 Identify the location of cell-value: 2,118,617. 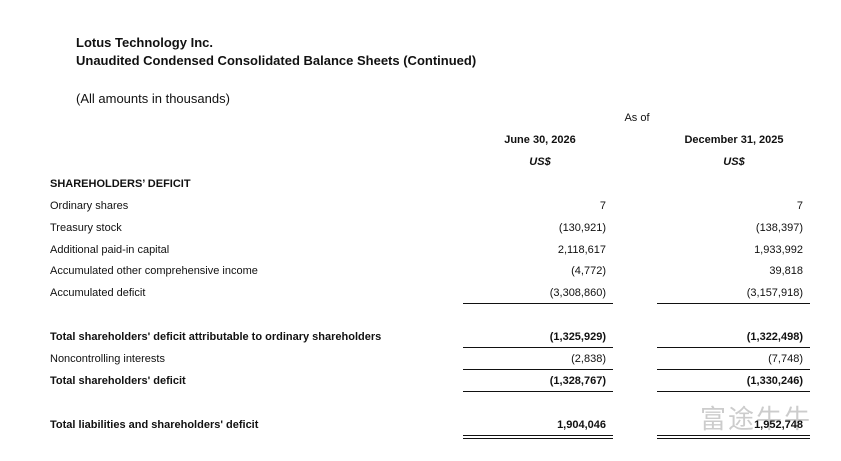
(581, 250).